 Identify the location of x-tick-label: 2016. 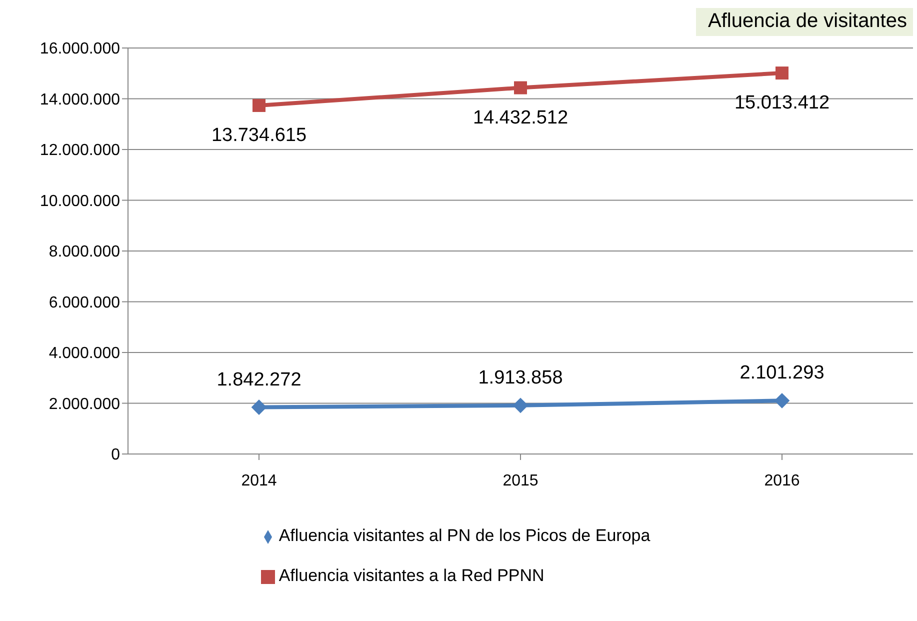
(782, 481).